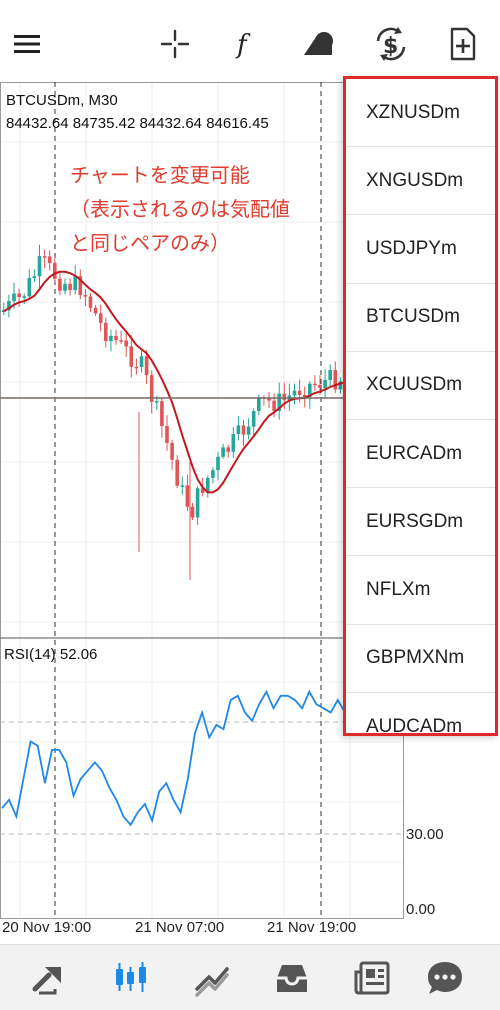 This screenshot has width=500, height=1010. I want to click on symbol-menu-item: NFLXm, so click(420, 590).